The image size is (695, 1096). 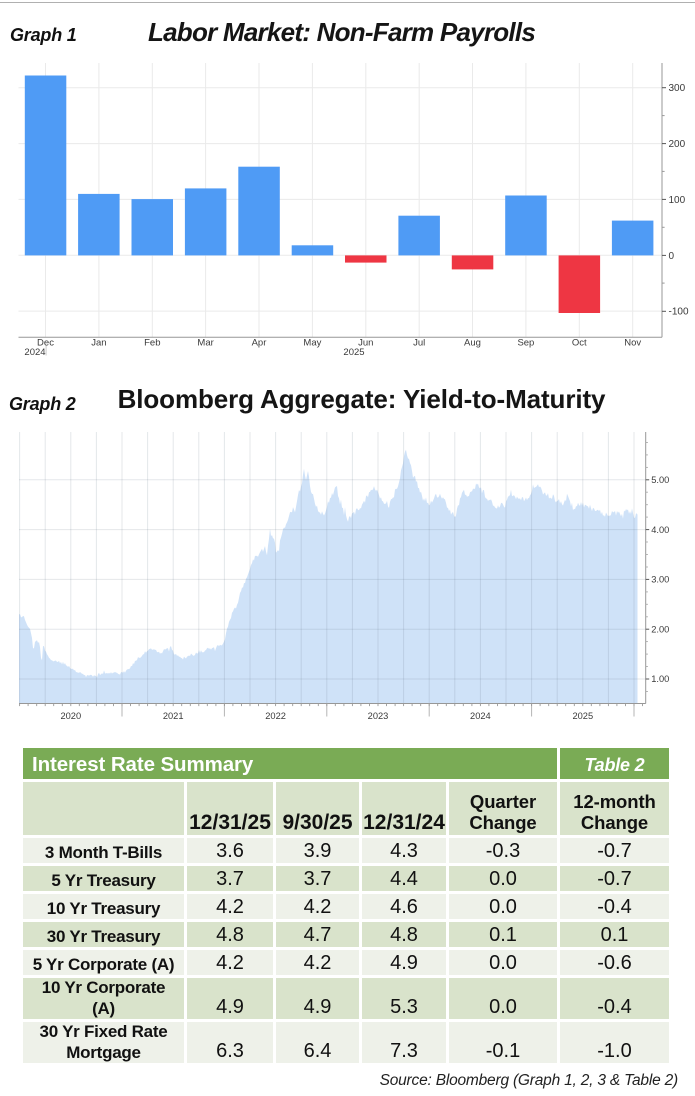 I want to click on svg-text: 2020, so click(x=70, y=716).